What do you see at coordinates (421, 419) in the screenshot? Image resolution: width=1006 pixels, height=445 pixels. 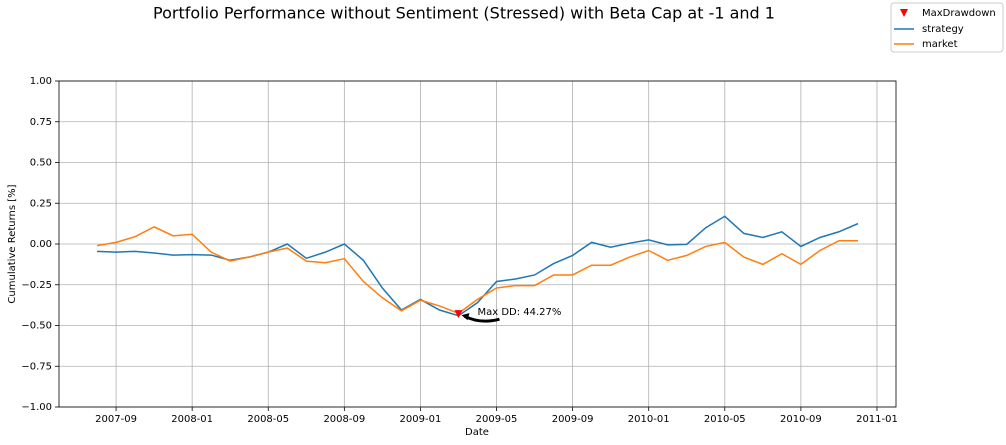 I see `x-tick-label: 2009-01` at bounding box center [421, 419].